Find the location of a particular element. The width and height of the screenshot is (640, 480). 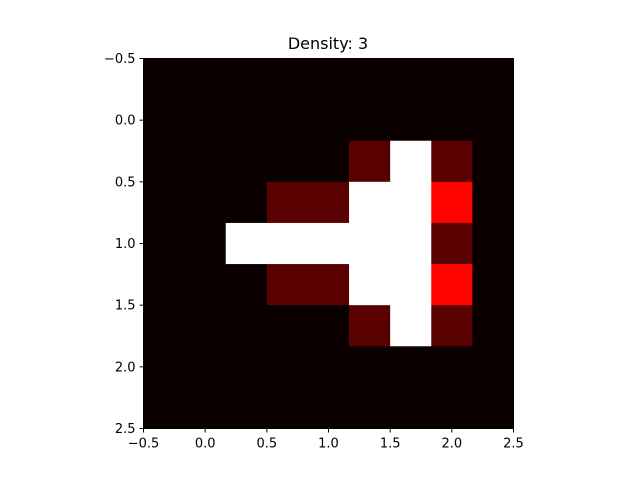

y-tick-label: 0.0 is located at coordinates (125, 121).